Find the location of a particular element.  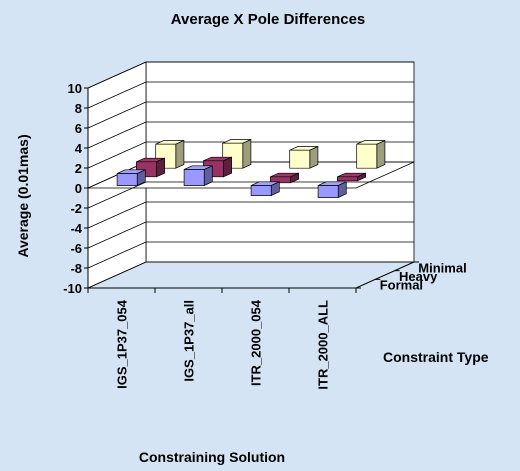

x-category-label: IGS_1P37_all is located at coordinates (189, 341).